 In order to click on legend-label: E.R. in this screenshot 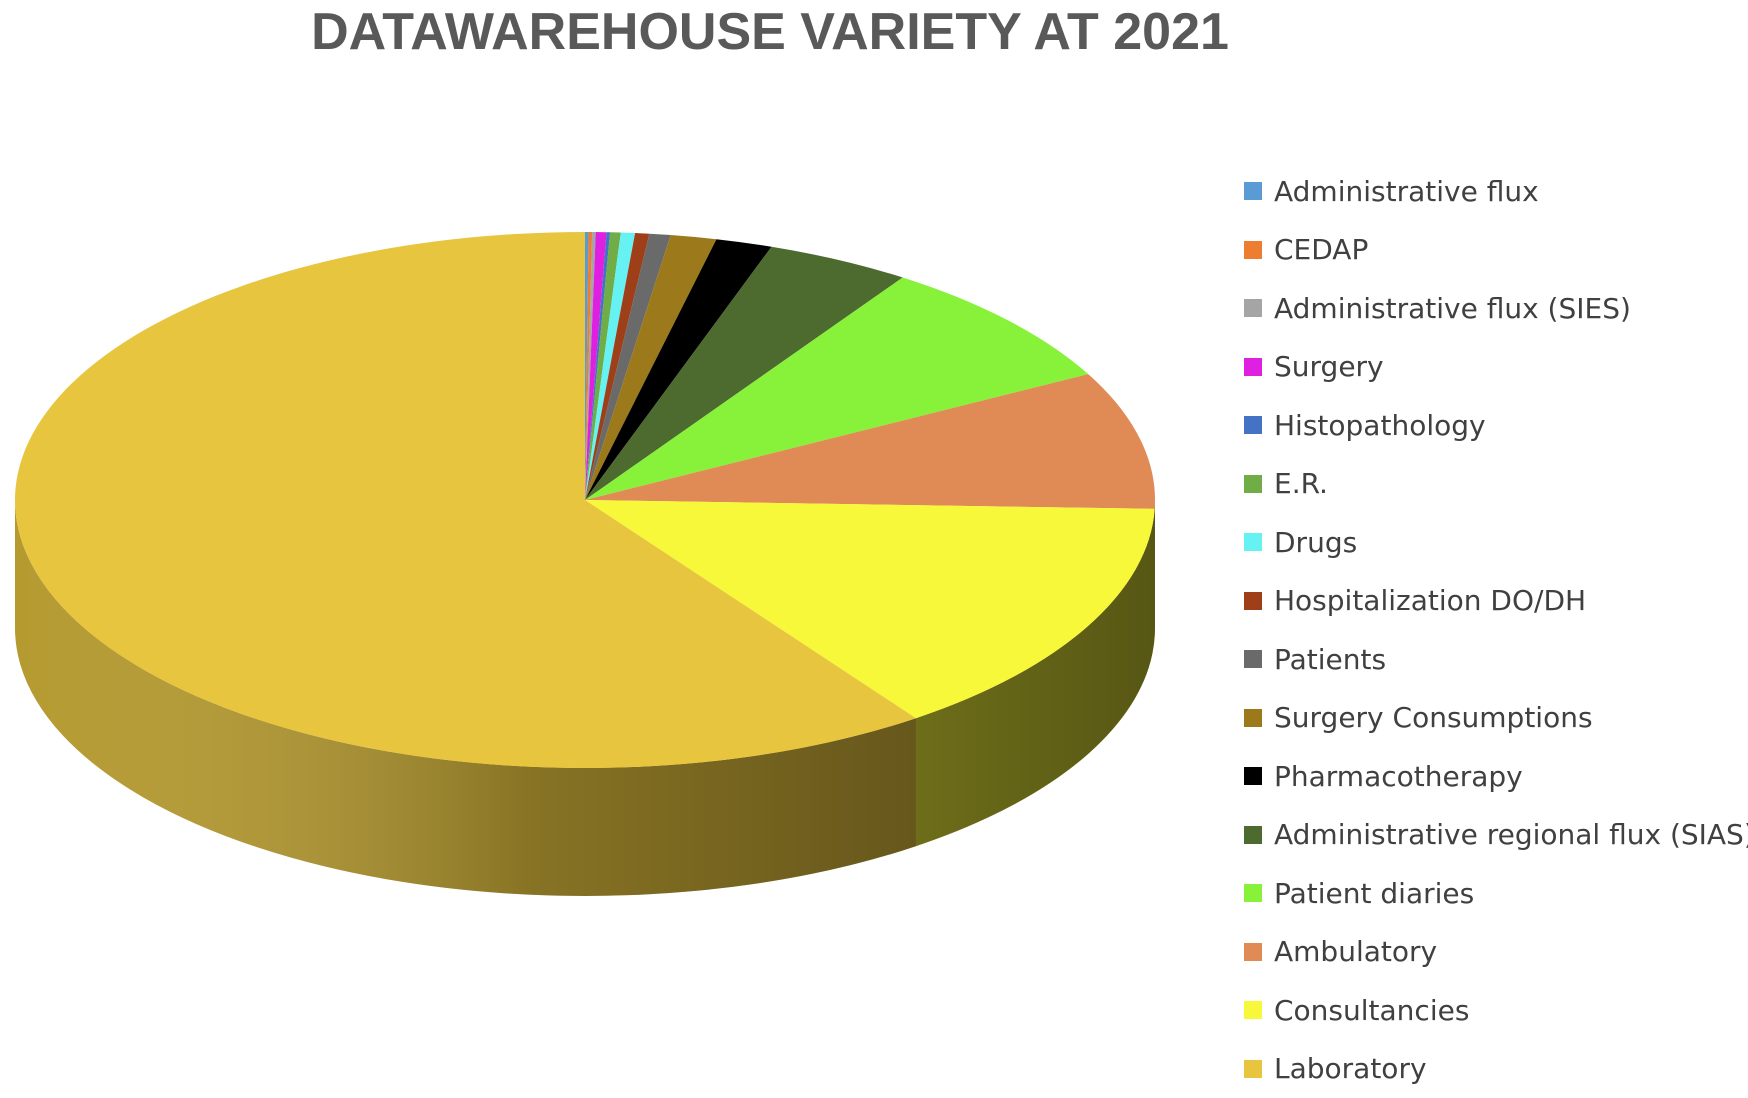, I will do `click(1301, 483)`.